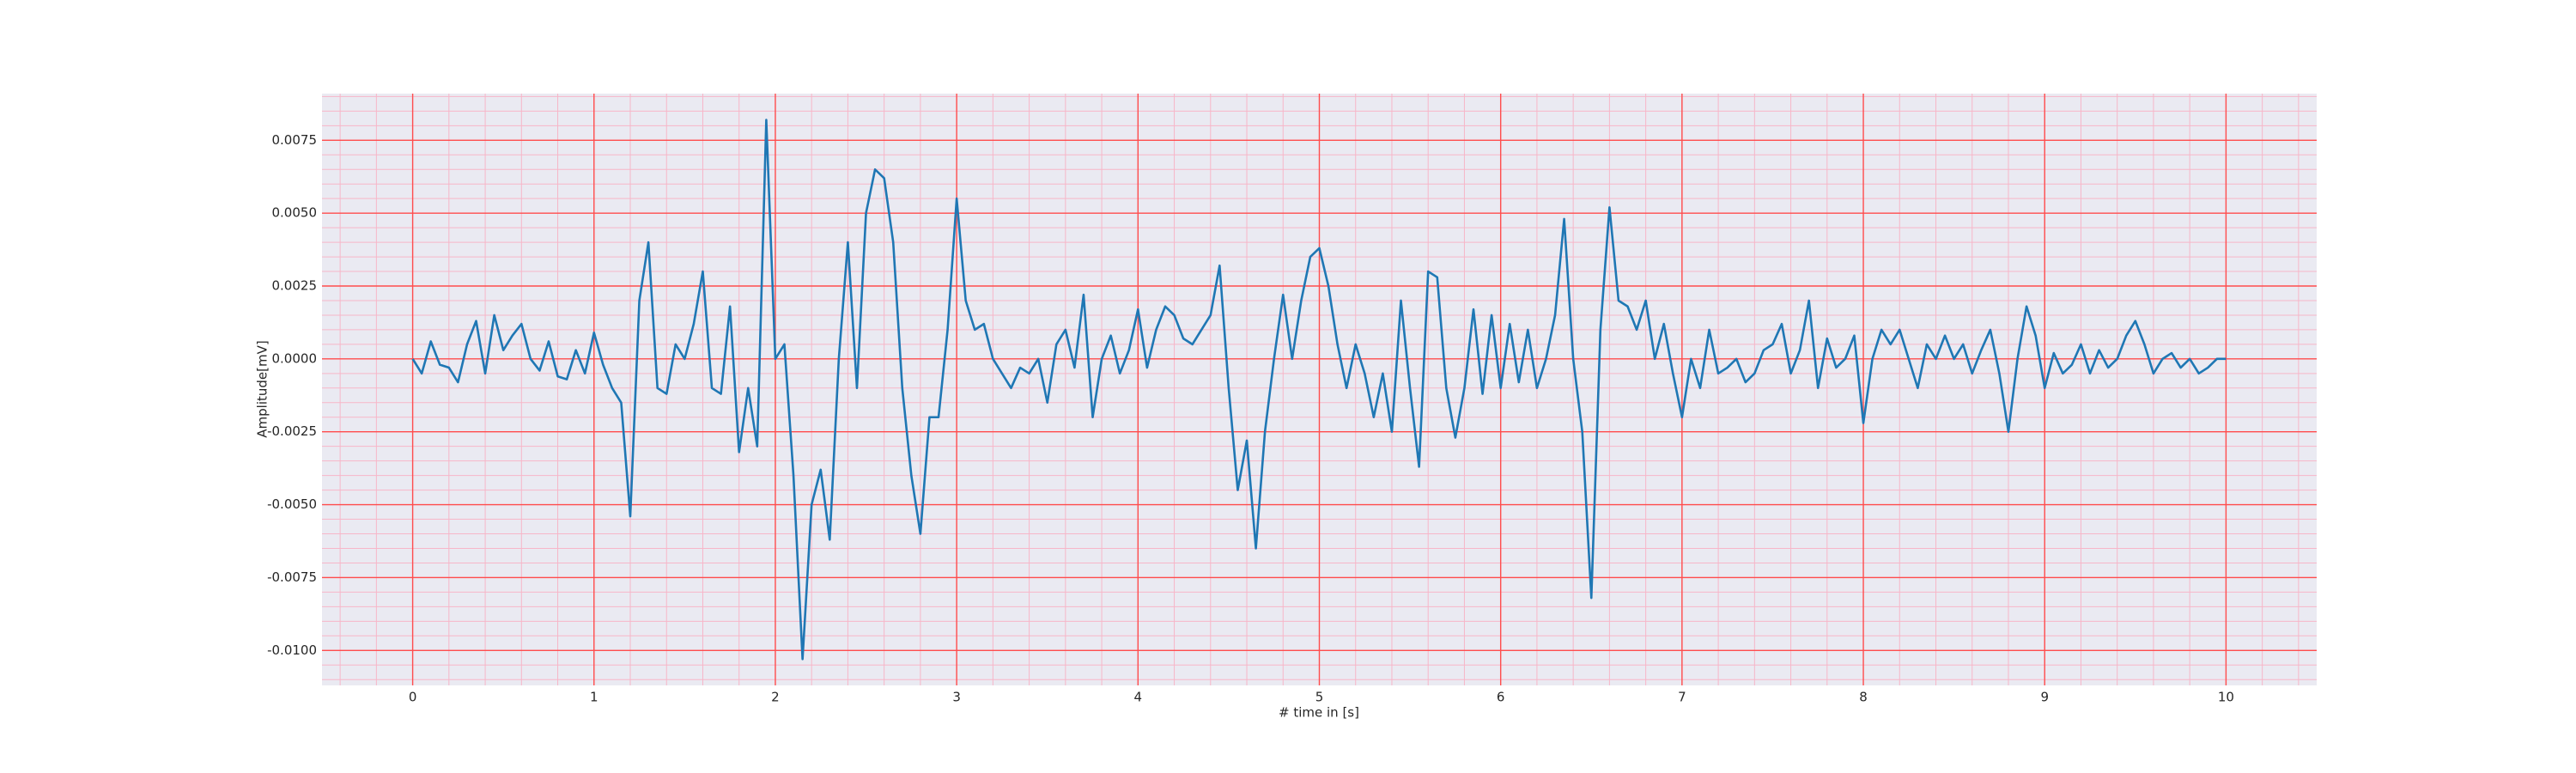 Image resolution: width=2576 pixels, height=773 pixels. What do you see at coordinates (1138, 697) in the screenshot?
I see `x-tick-label: 4` at bounding box center [1138, 697].